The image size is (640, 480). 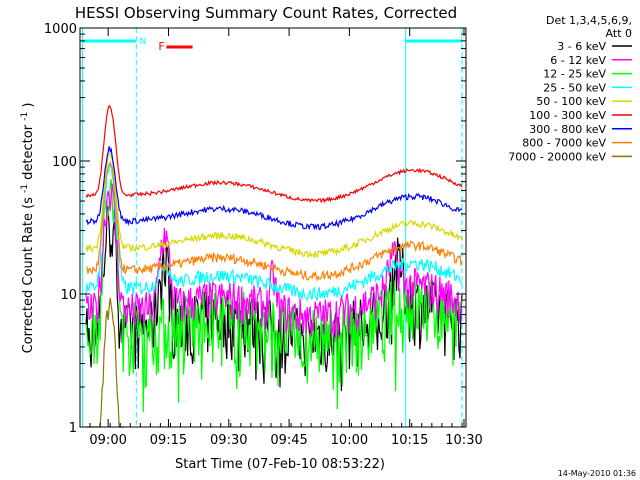 I want to click on legend-label-1: 6 - 12 keV, so click(x=578, y=60).